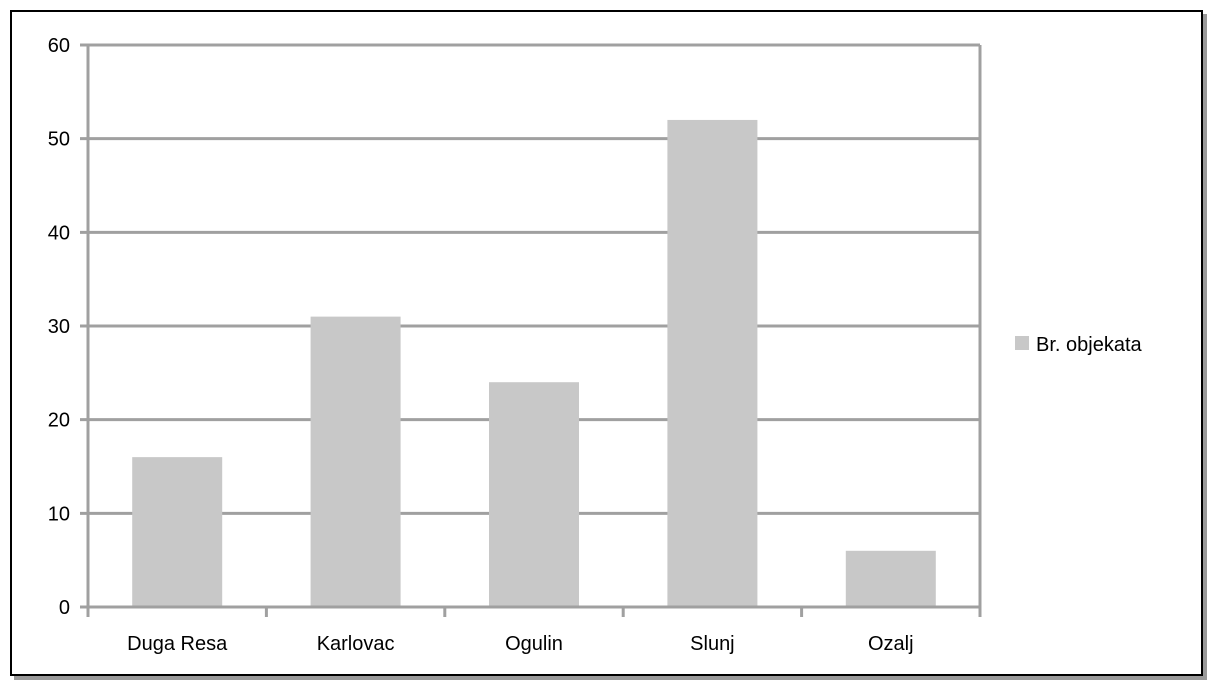  Describe the element at coordinates (534, 644) in the screenshot. I see `x-tick-label-ogulin: Ogulin` at that location.